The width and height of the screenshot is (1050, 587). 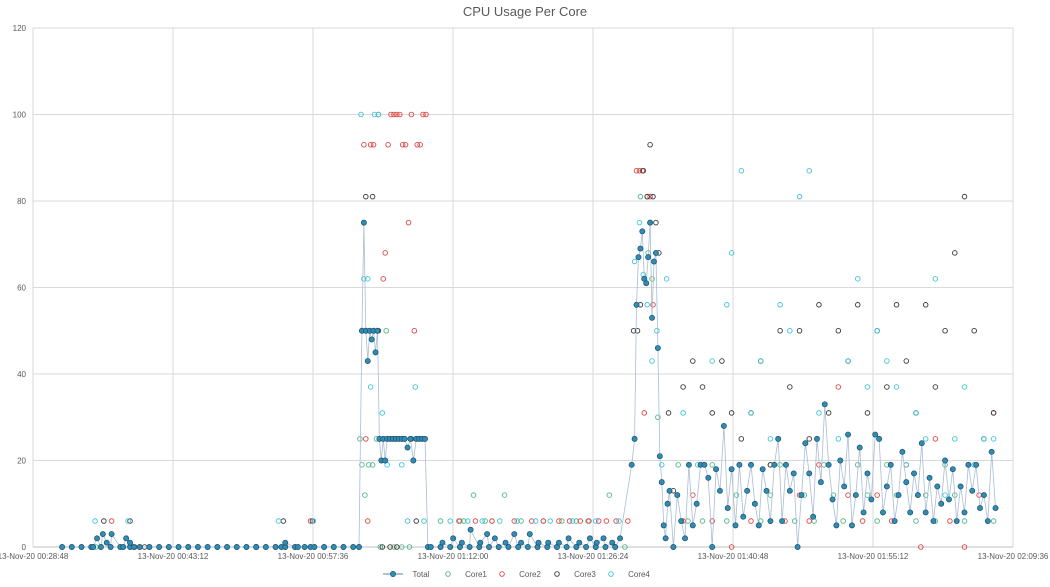 What do you see at coordinates (639, 574) in the screenshot?
I see `legend-label: Core4` at bounding box center [639, 574].